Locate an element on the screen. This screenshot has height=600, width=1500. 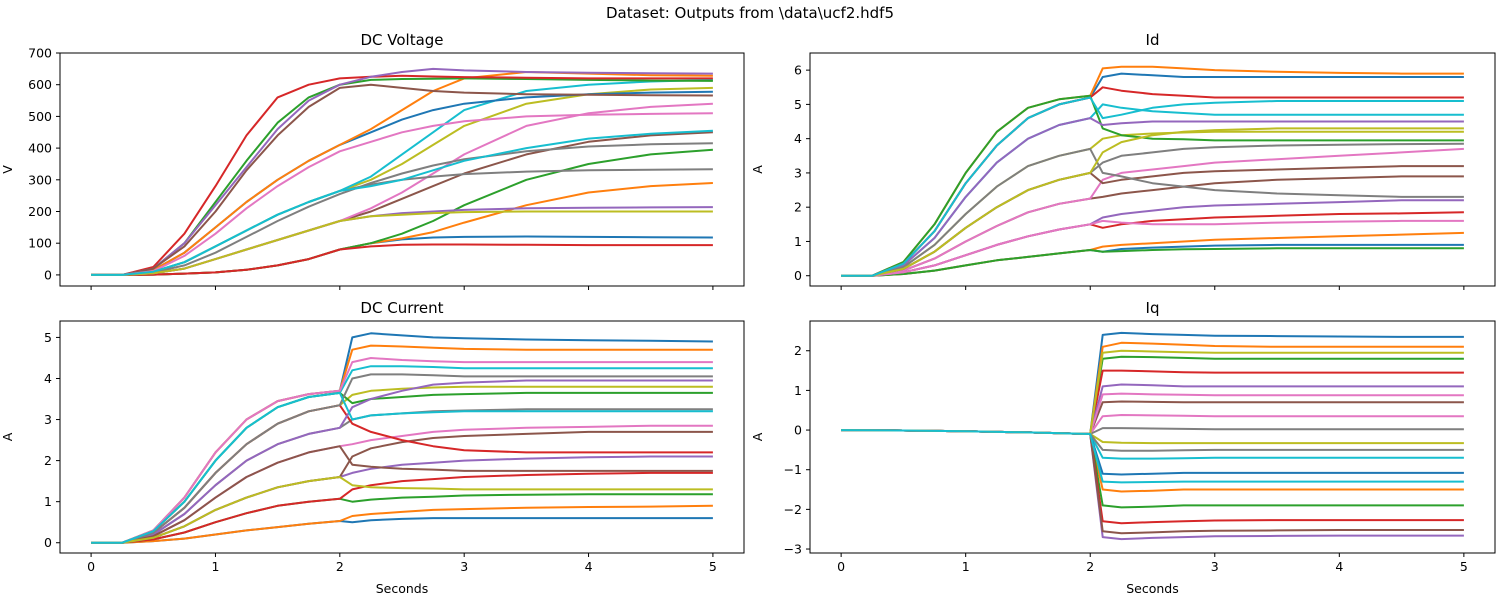
dc-voltage-ytick-label: 600 is located at coordinates (40, 84).